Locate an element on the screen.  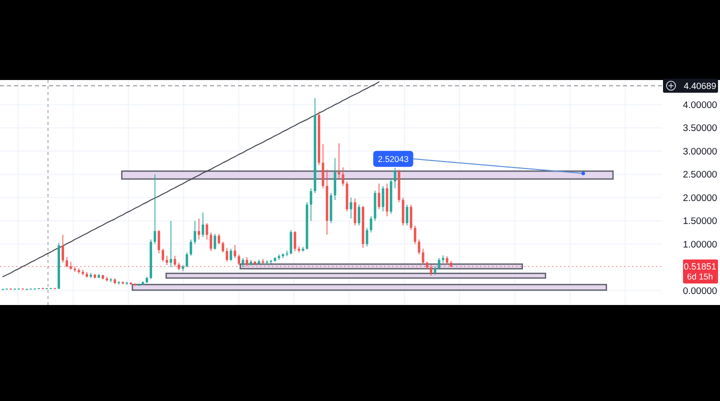
y-tick-label: 0.00000 is located at coordinates (700, 291).